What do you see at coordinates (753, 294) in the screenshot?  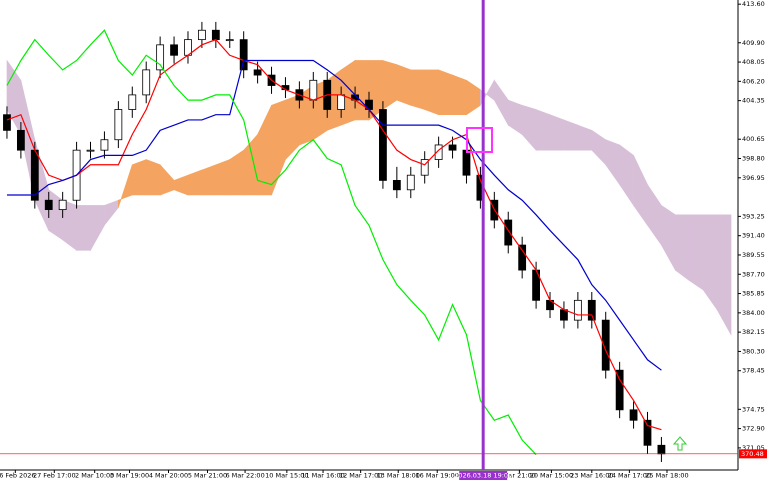 I see `y-tick-label: 385.85` at bounding box center [753, 294].